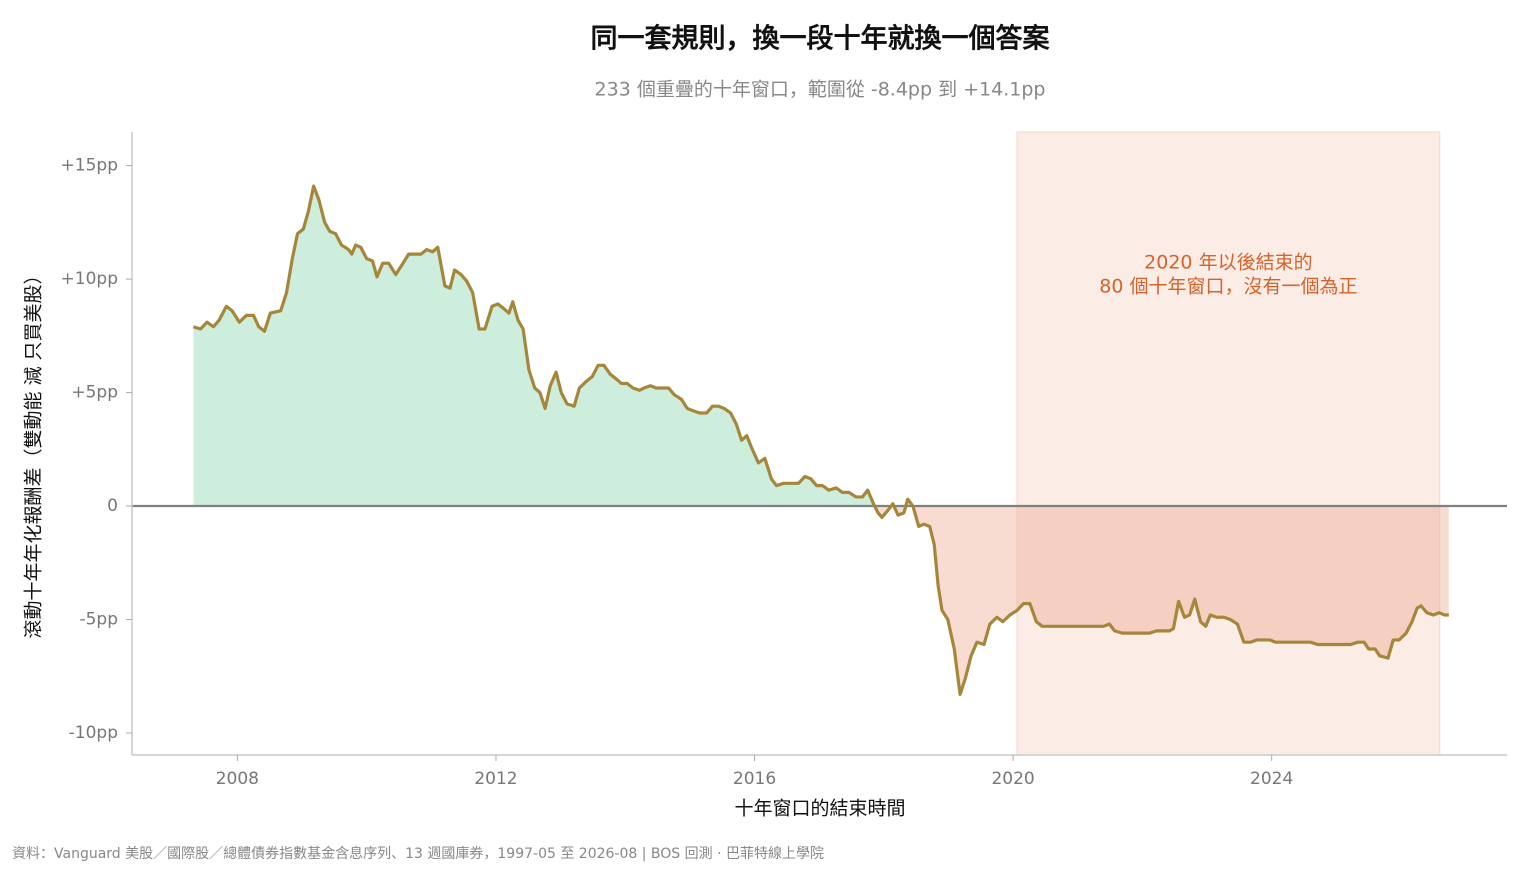 The width and height of the screenshot is (1530, 870). Describe the element at coordinates (34, 451) in the screenshot. I see `y-axis-label: 滾動十年年化報酬差（雙動能 減 只買美股）` at that location.